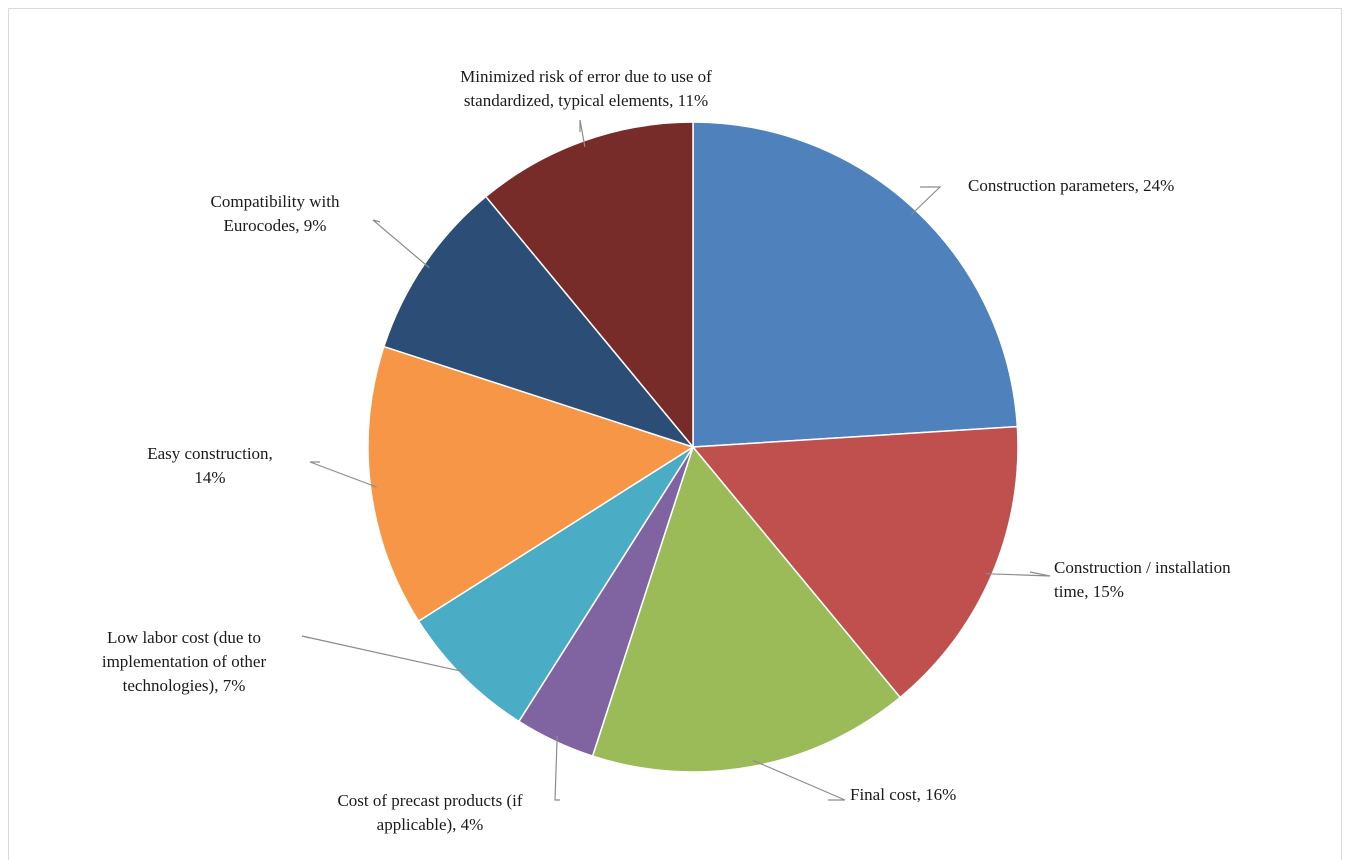  What do you see at coordinates (275, 201) in the screenshot?
I see `slice-label-line: Compatibility with` at bounding box center [275, 201].